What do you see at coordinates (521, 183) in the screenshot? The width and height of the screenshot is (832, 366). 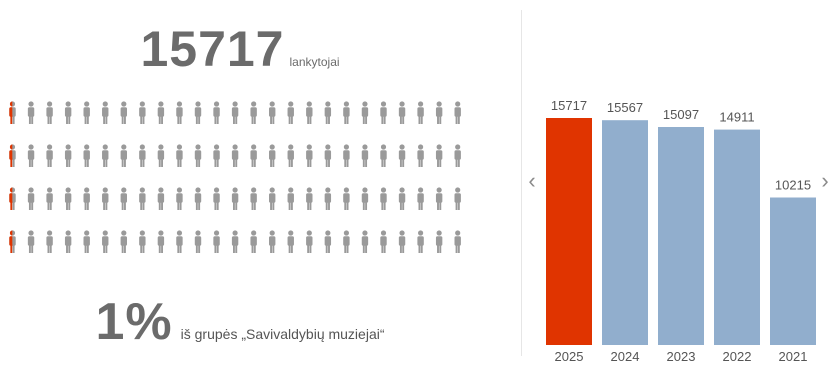 I see `panel-divider` at bounding box center [521, 183].